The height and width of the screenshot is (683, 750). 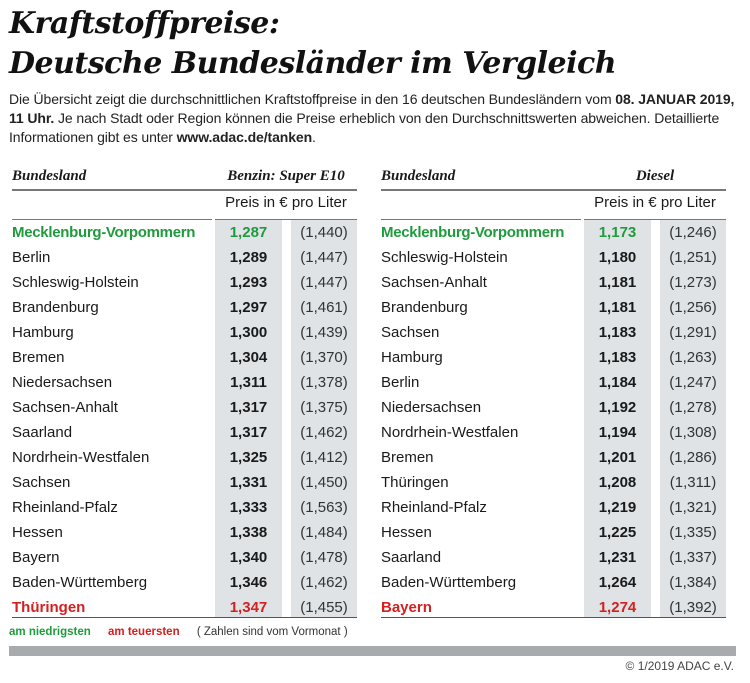 I want to click on footer-bar, so click(x=372, y=651).